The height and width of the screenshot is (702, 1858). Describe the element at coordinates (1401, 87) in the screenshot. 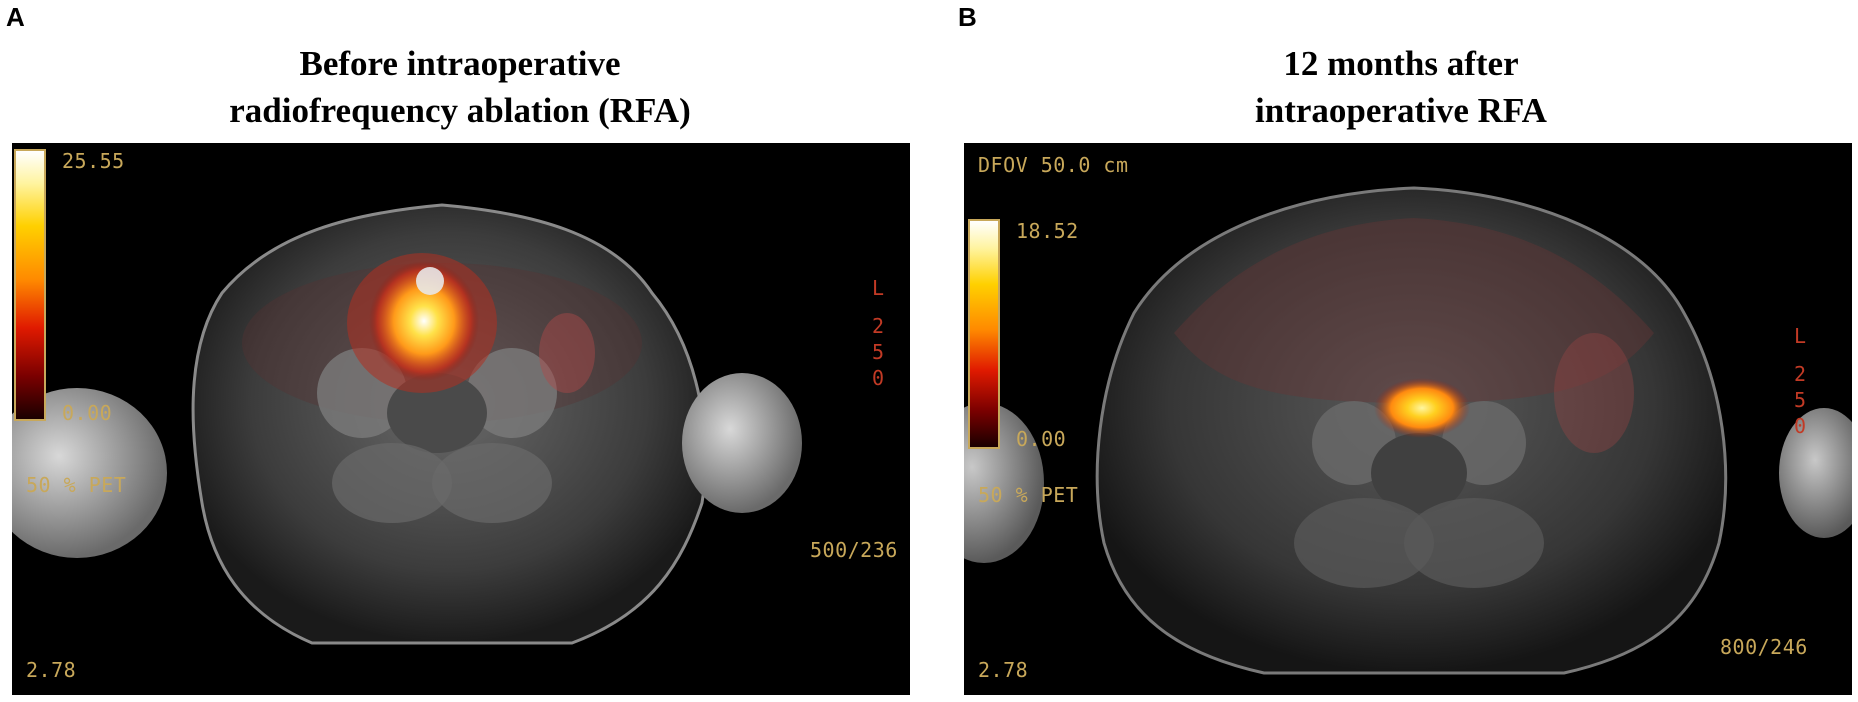

I see `panel-b-title: 12 months after intraoperative RFA` at that location.